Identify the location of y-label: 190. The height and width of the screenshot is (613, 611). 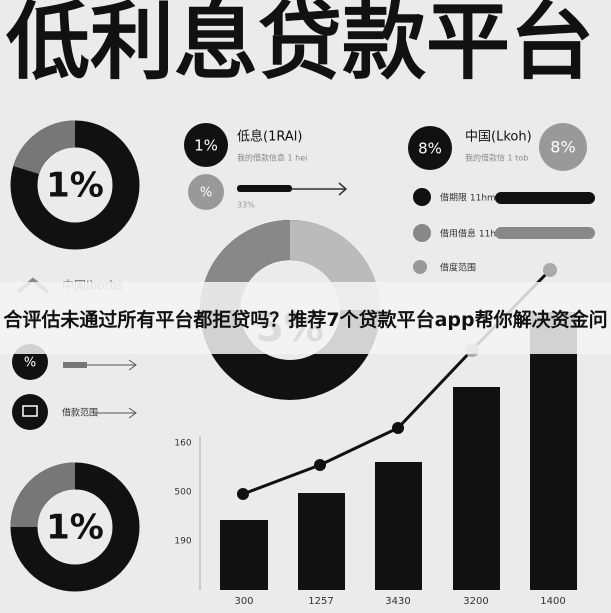
(182, 542).